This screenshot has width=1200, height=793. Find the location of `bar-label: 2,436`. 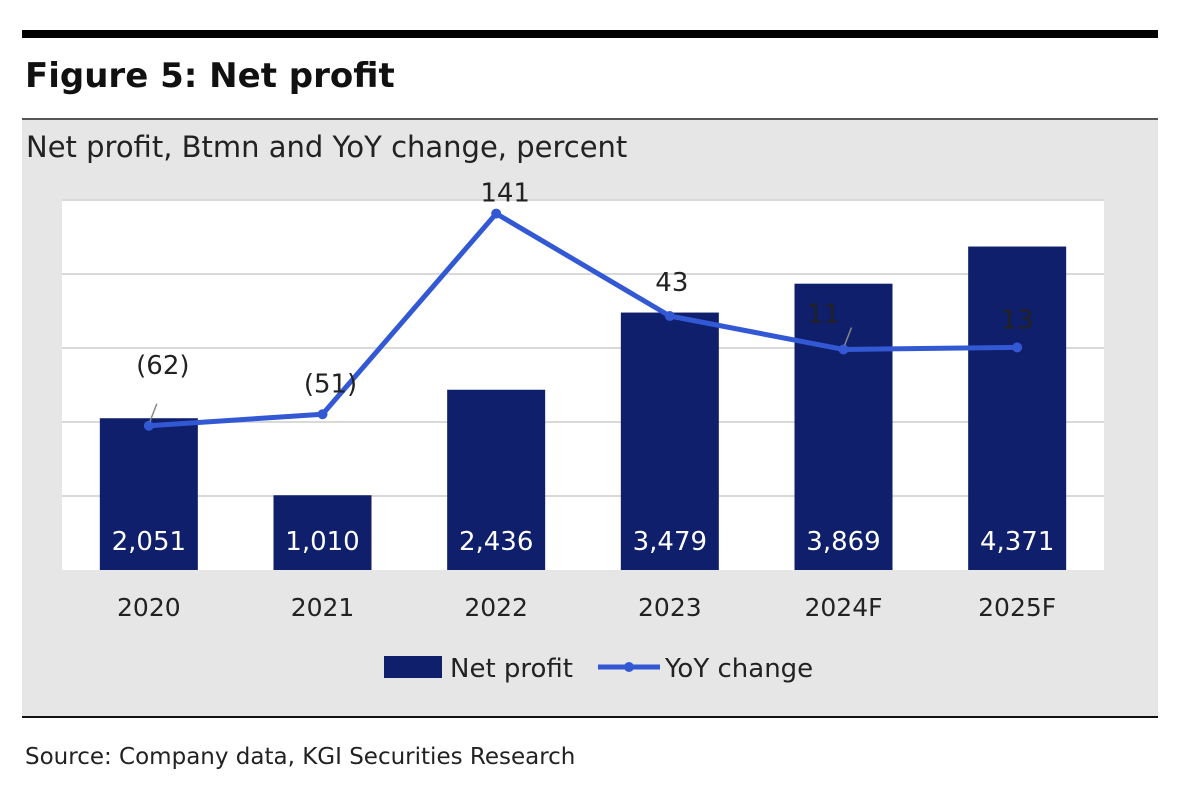

bar-label: 2,436 is located at coordinates (496, 542).